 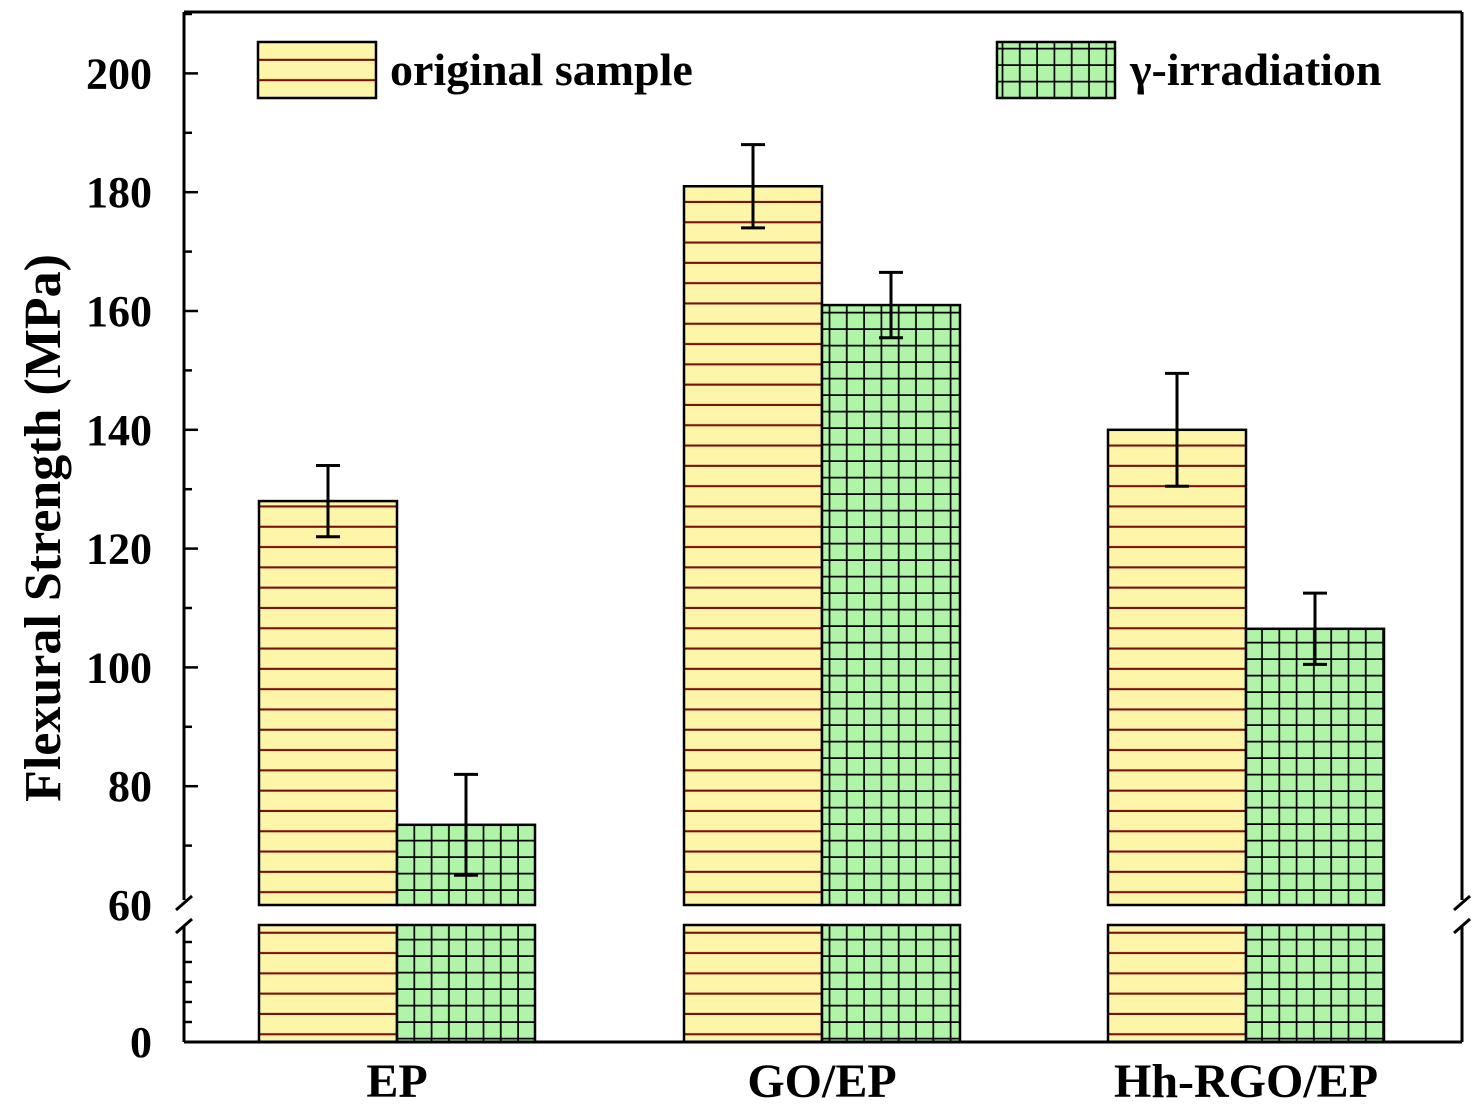 I want to click on y-ticks: 0 60 80 100 120 140 160 180 200, so click(x=142, y=539).